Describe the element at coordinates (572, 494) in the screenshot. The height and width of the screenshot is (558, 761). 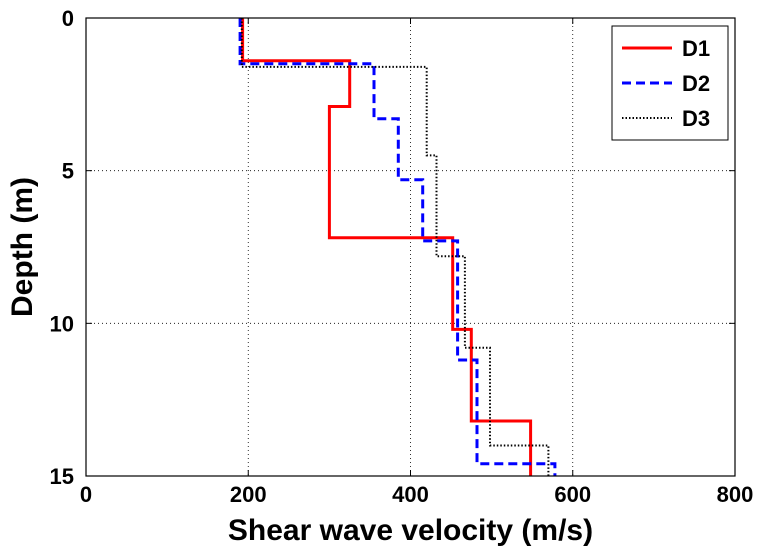
I see `x-tick-label: 600` at that location.